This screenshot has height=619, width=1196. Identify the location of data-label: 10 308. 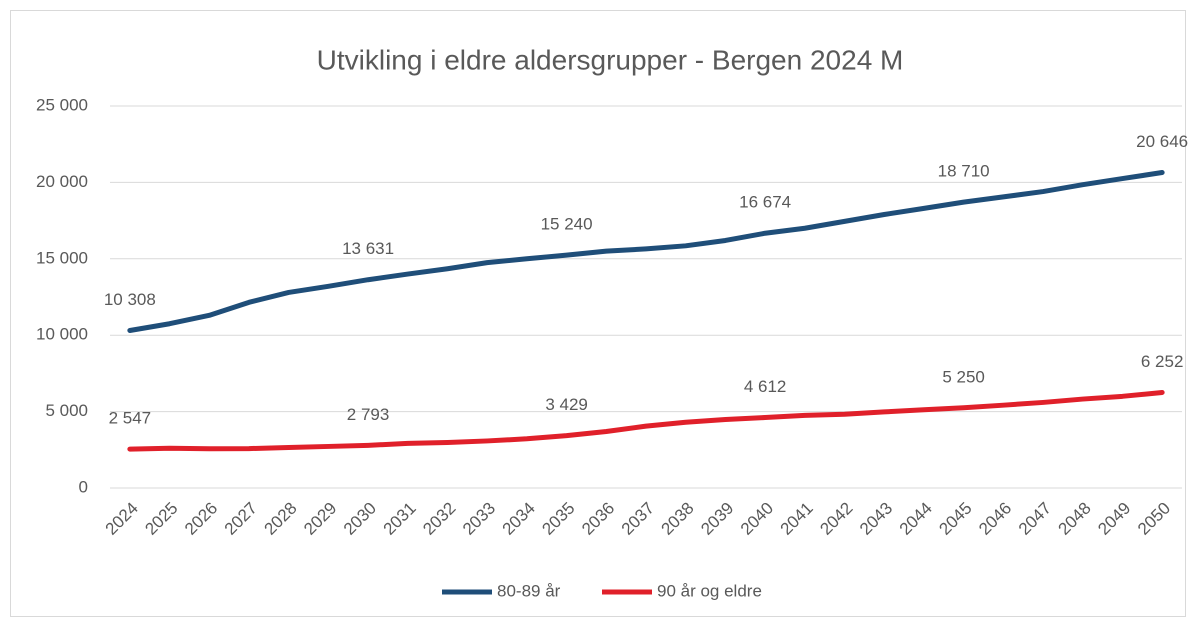
(130, 299).